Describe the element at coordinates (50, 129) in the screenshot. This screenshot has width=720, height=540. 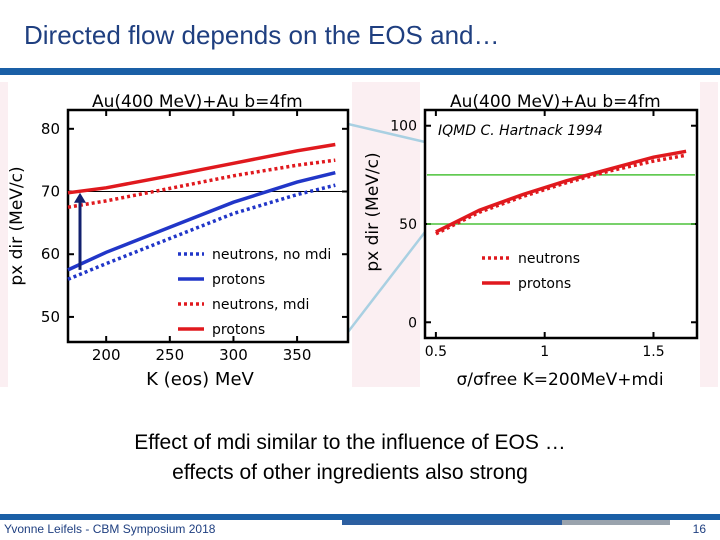
I see `y-tick-label: 80` at that location.